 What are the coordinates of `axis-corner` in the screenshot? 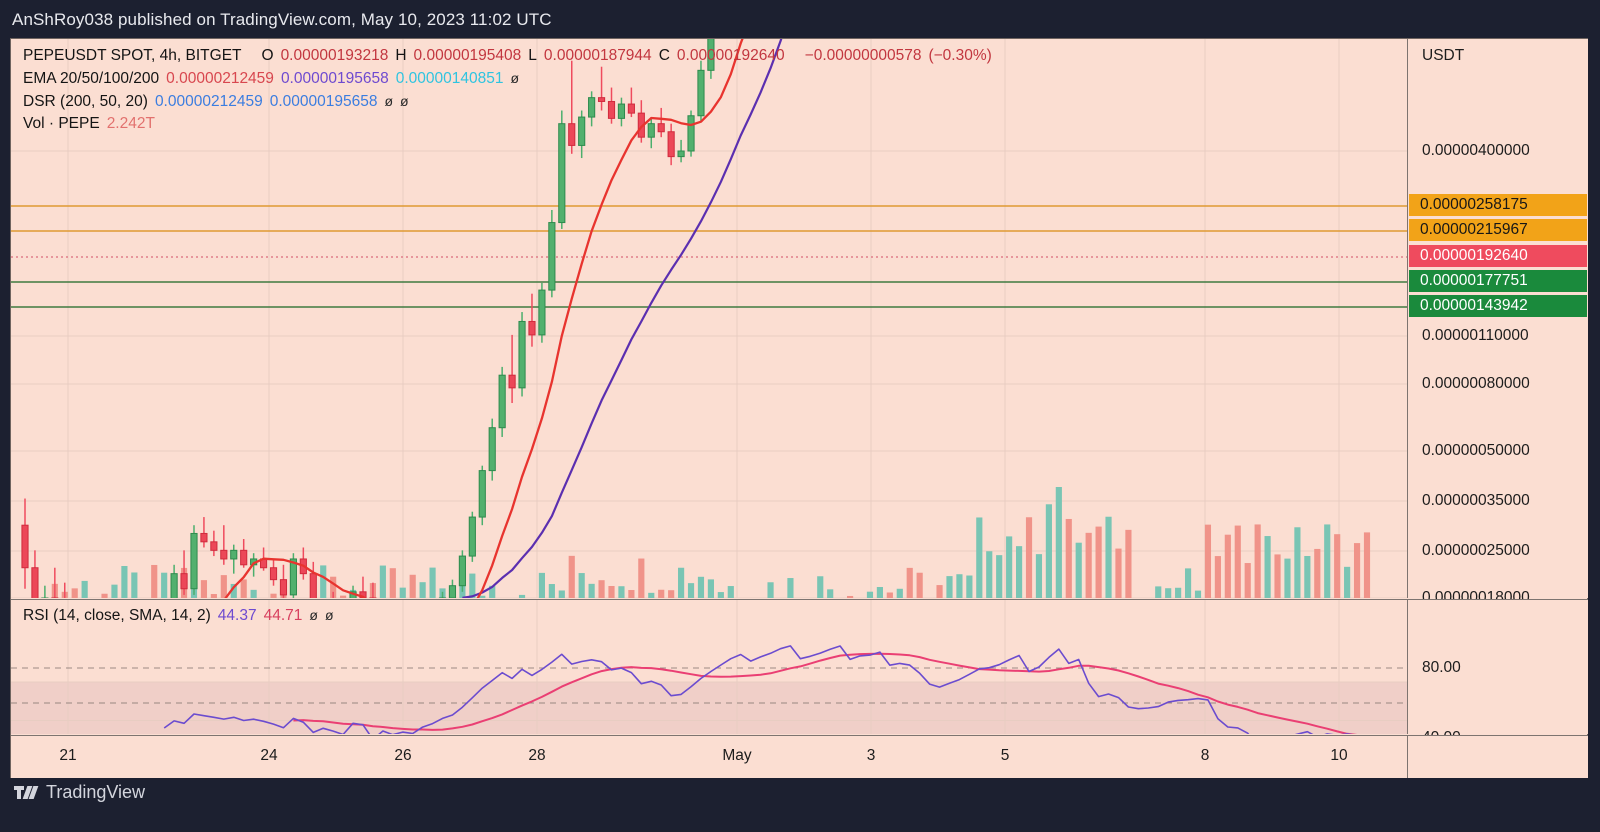 It's located at (1497, 756).